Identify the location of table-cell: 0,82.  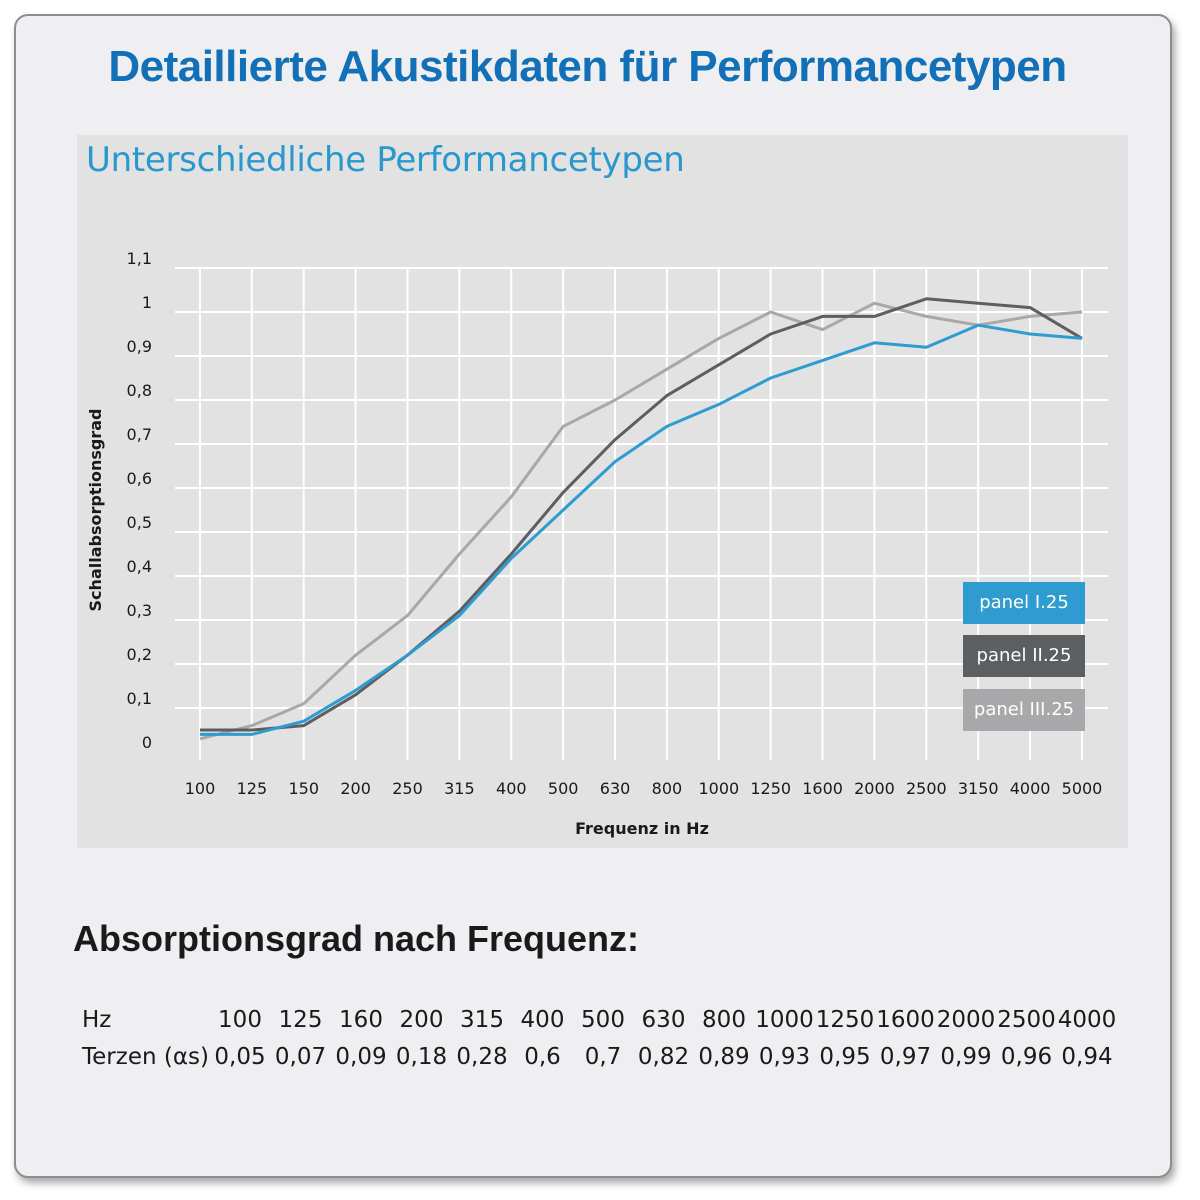
(663, 1057).